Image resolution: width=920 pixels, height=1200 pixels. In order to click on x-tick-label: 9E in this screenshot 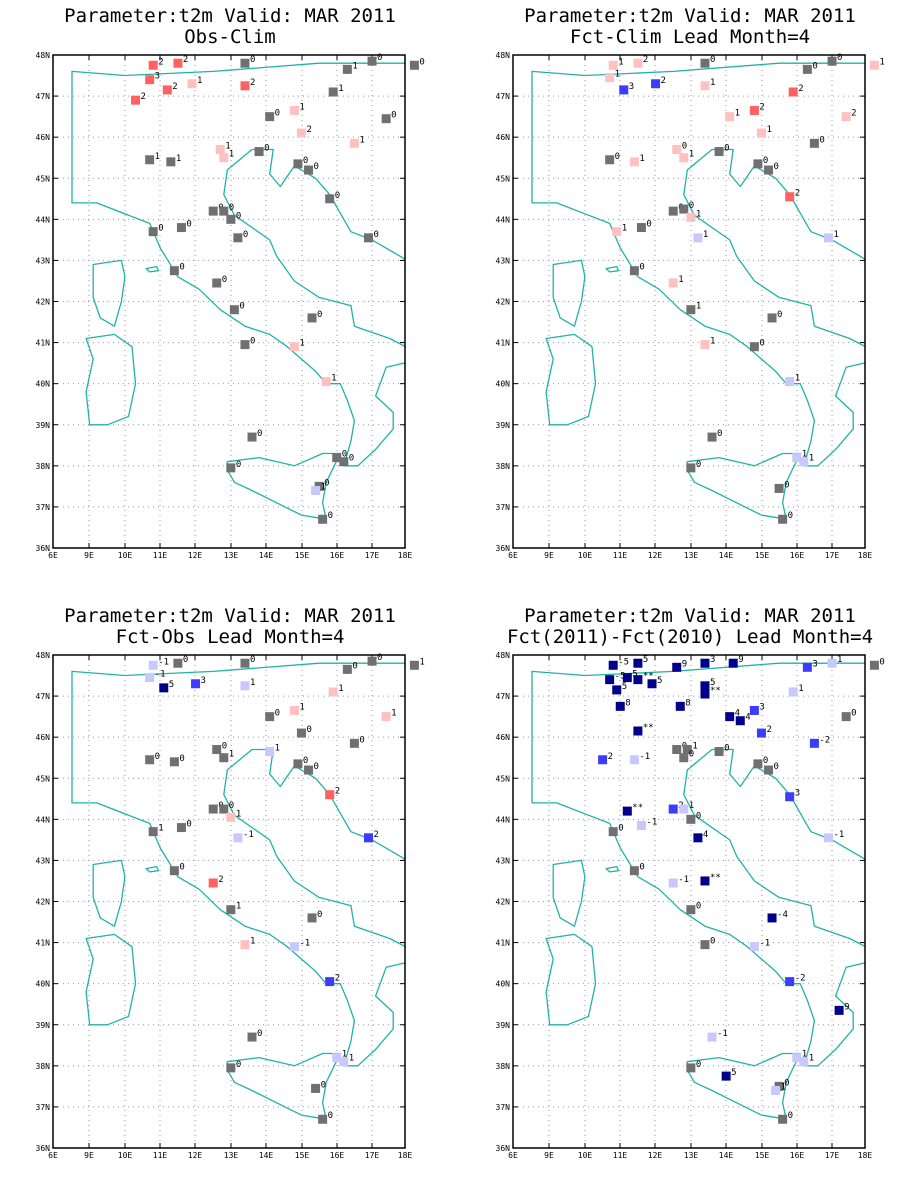, I will do `click(89, 1155)`.